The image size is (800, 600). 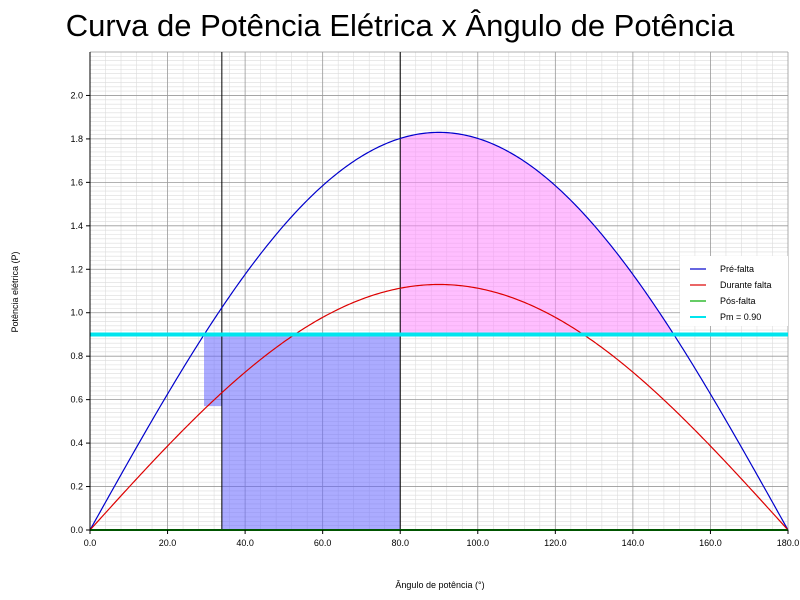 What do you see at coordinates (738, 301) in the screenshot?
I see `legend-label: Pós-falta` at bounding box center [738, 301].